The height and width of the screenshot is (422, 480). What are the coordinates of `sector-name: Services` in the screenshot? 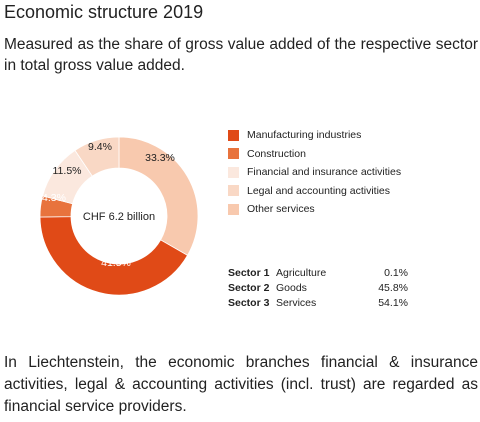 It's located at (296, 302).